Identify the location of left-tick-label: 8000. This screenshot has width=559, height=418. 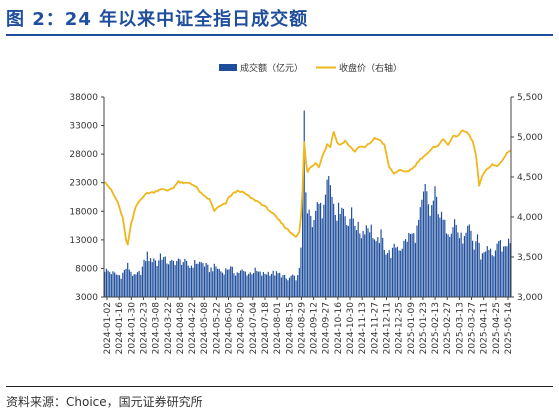
(86, 269).